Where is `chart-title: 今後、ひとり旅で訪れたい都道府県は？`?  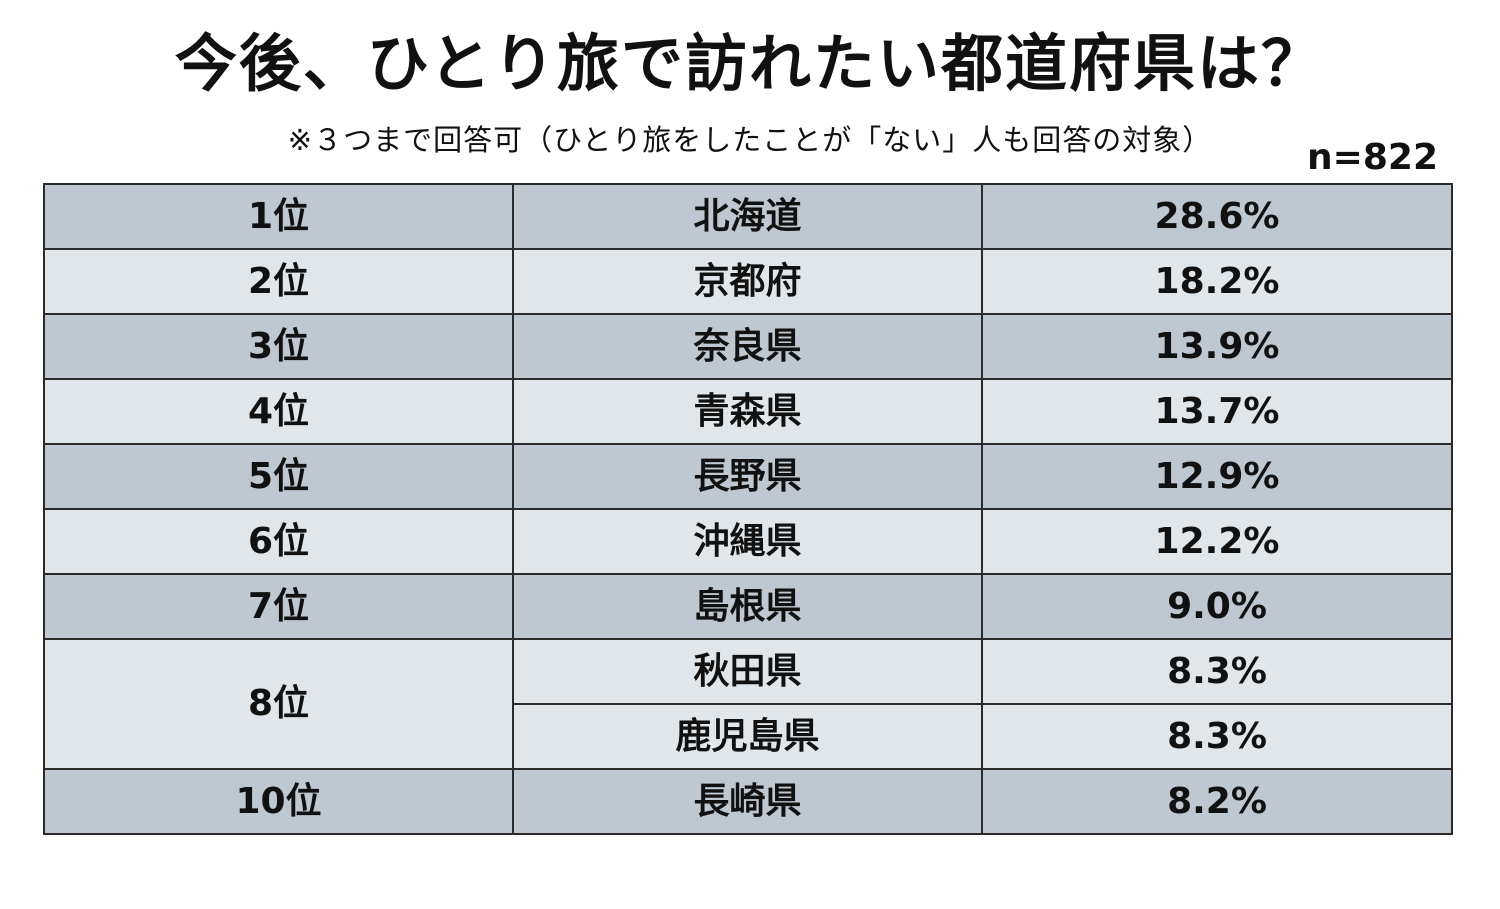 chart-title: 今後、ひとり旅で訪れたい都道府県は？ is located at coordinates (750, 63).